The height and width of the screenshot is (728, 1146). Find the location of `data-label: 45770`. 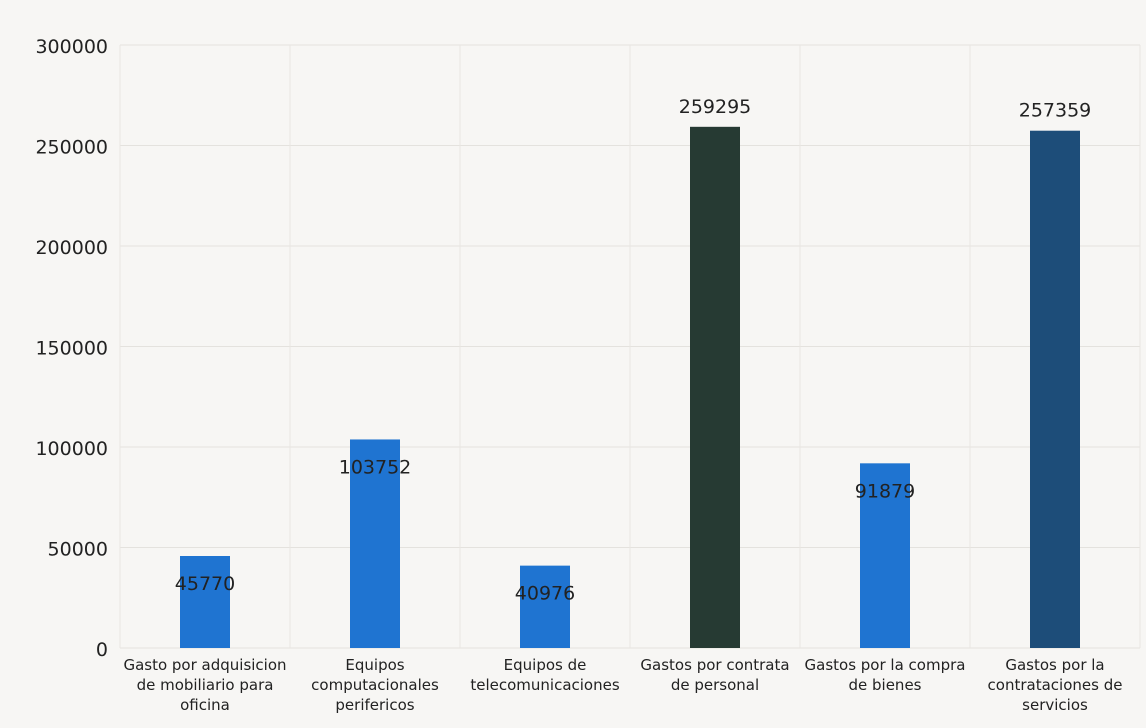

data-label: 45770 is located at coordinates (205, 584).